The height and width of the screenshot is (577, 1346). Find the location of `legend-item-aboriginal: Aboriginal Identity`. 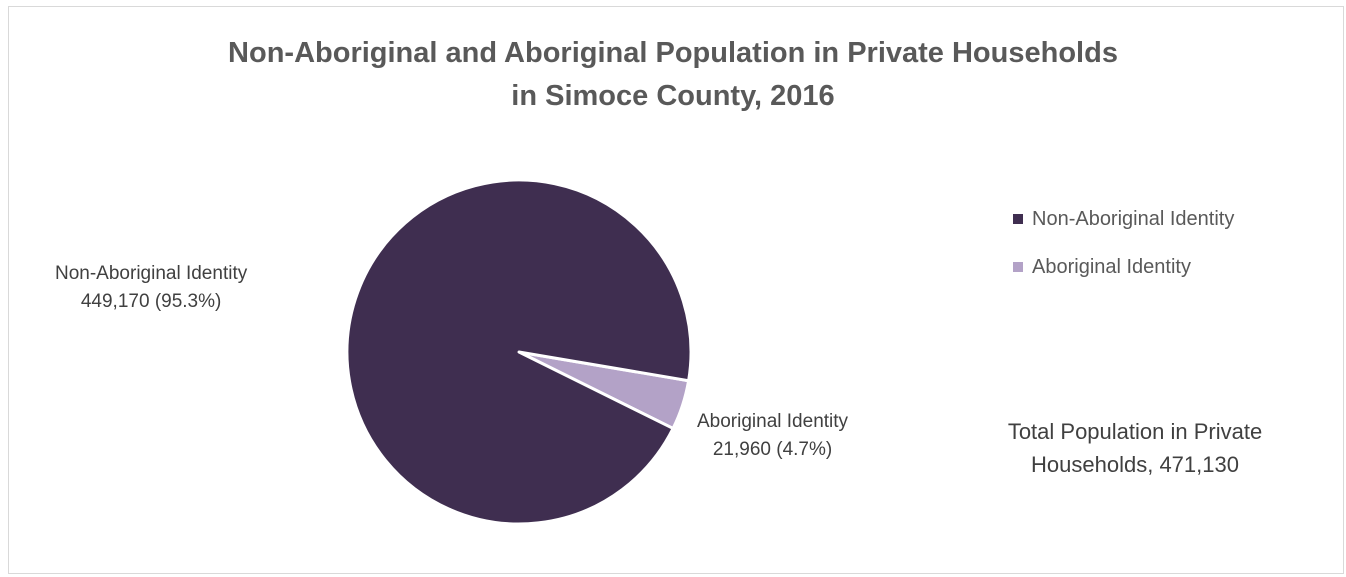

legend-item-aboriginal: Aboriginal Identity is located at coordinates (1123, 267).